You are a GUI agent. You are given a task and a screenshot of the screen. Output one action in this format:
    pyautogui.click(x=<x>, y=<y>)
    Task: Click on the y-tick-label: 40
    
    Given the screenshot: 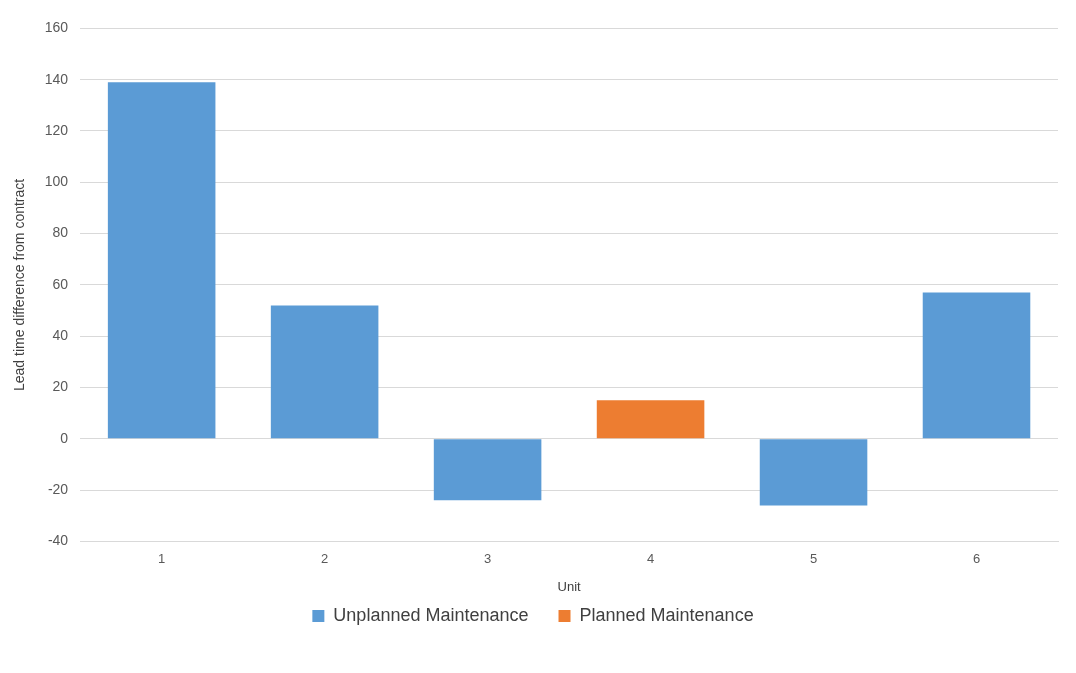 What is the action you would take?
    pyautogui.click(x=60, y=335)
    